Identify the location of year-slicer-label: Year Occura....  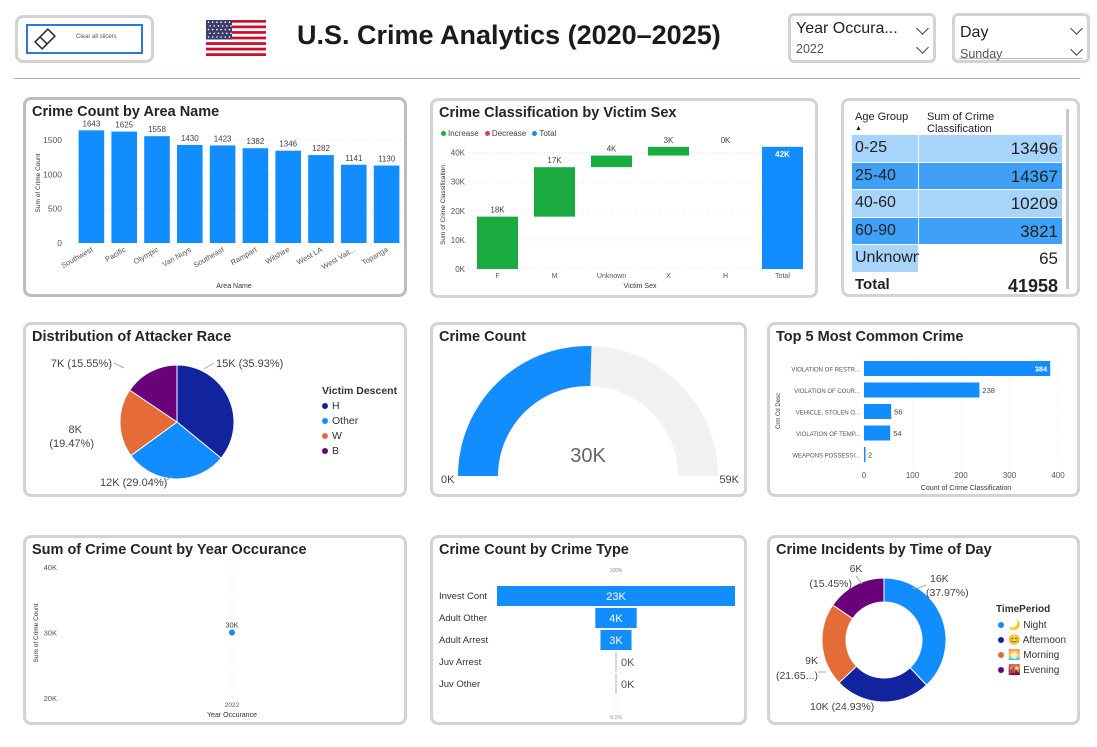
(847, 28).